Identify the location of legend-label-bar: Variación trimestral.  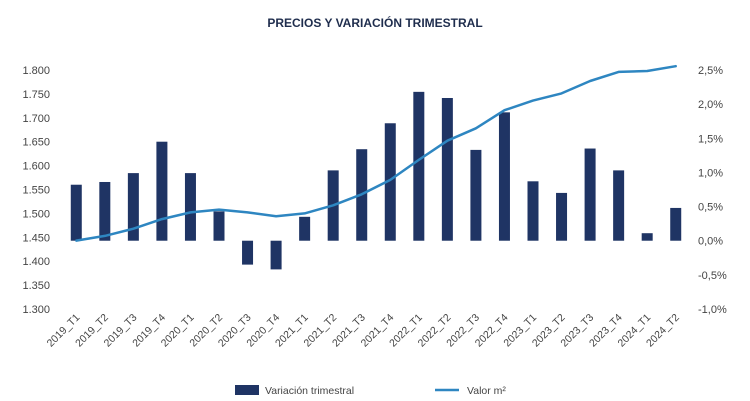
(309, 391).